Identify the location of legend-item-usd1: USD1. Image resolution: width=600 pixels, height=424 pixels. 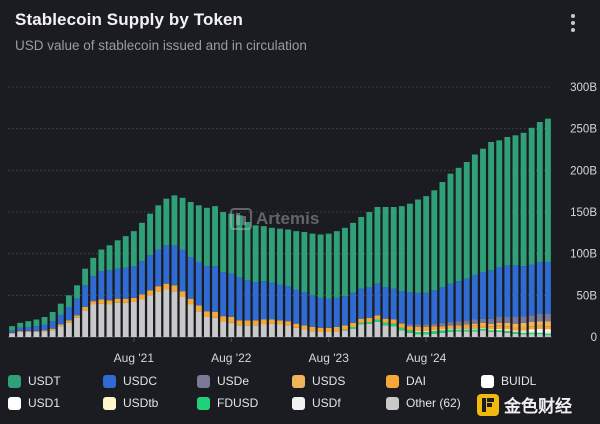
(34, 403).